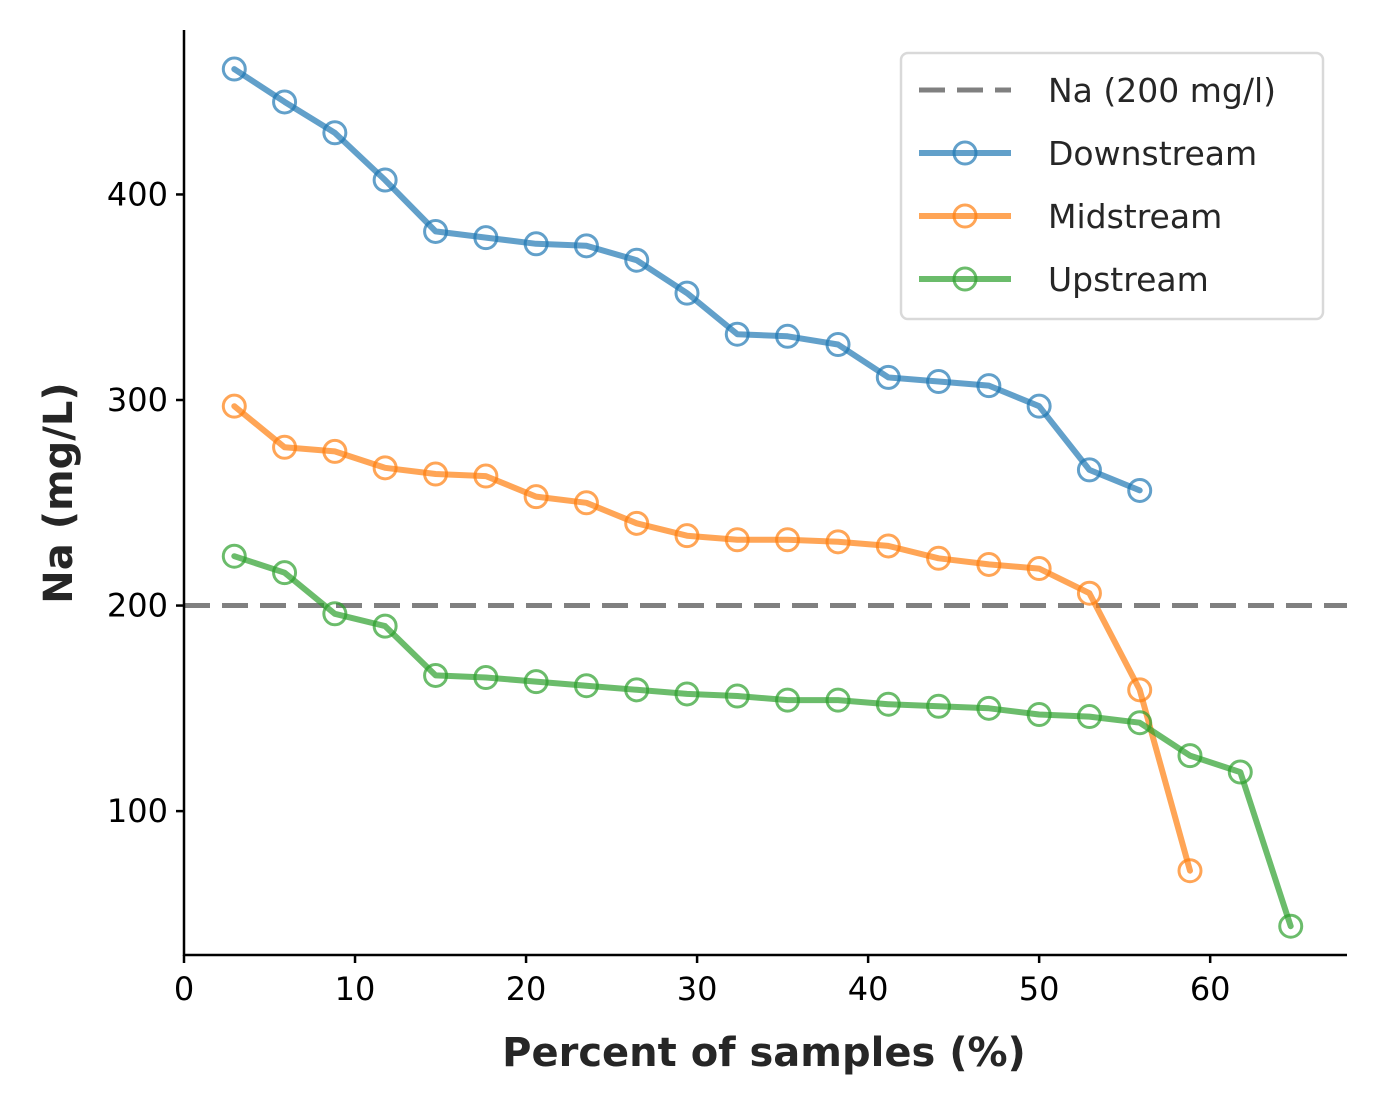 This screenshot has height=1106, width=1375. What do you see at coordinates (1128, 279) in the screenshot?
I see `legend-label-upstream: Upstream` at bounding box center [1128, 279].